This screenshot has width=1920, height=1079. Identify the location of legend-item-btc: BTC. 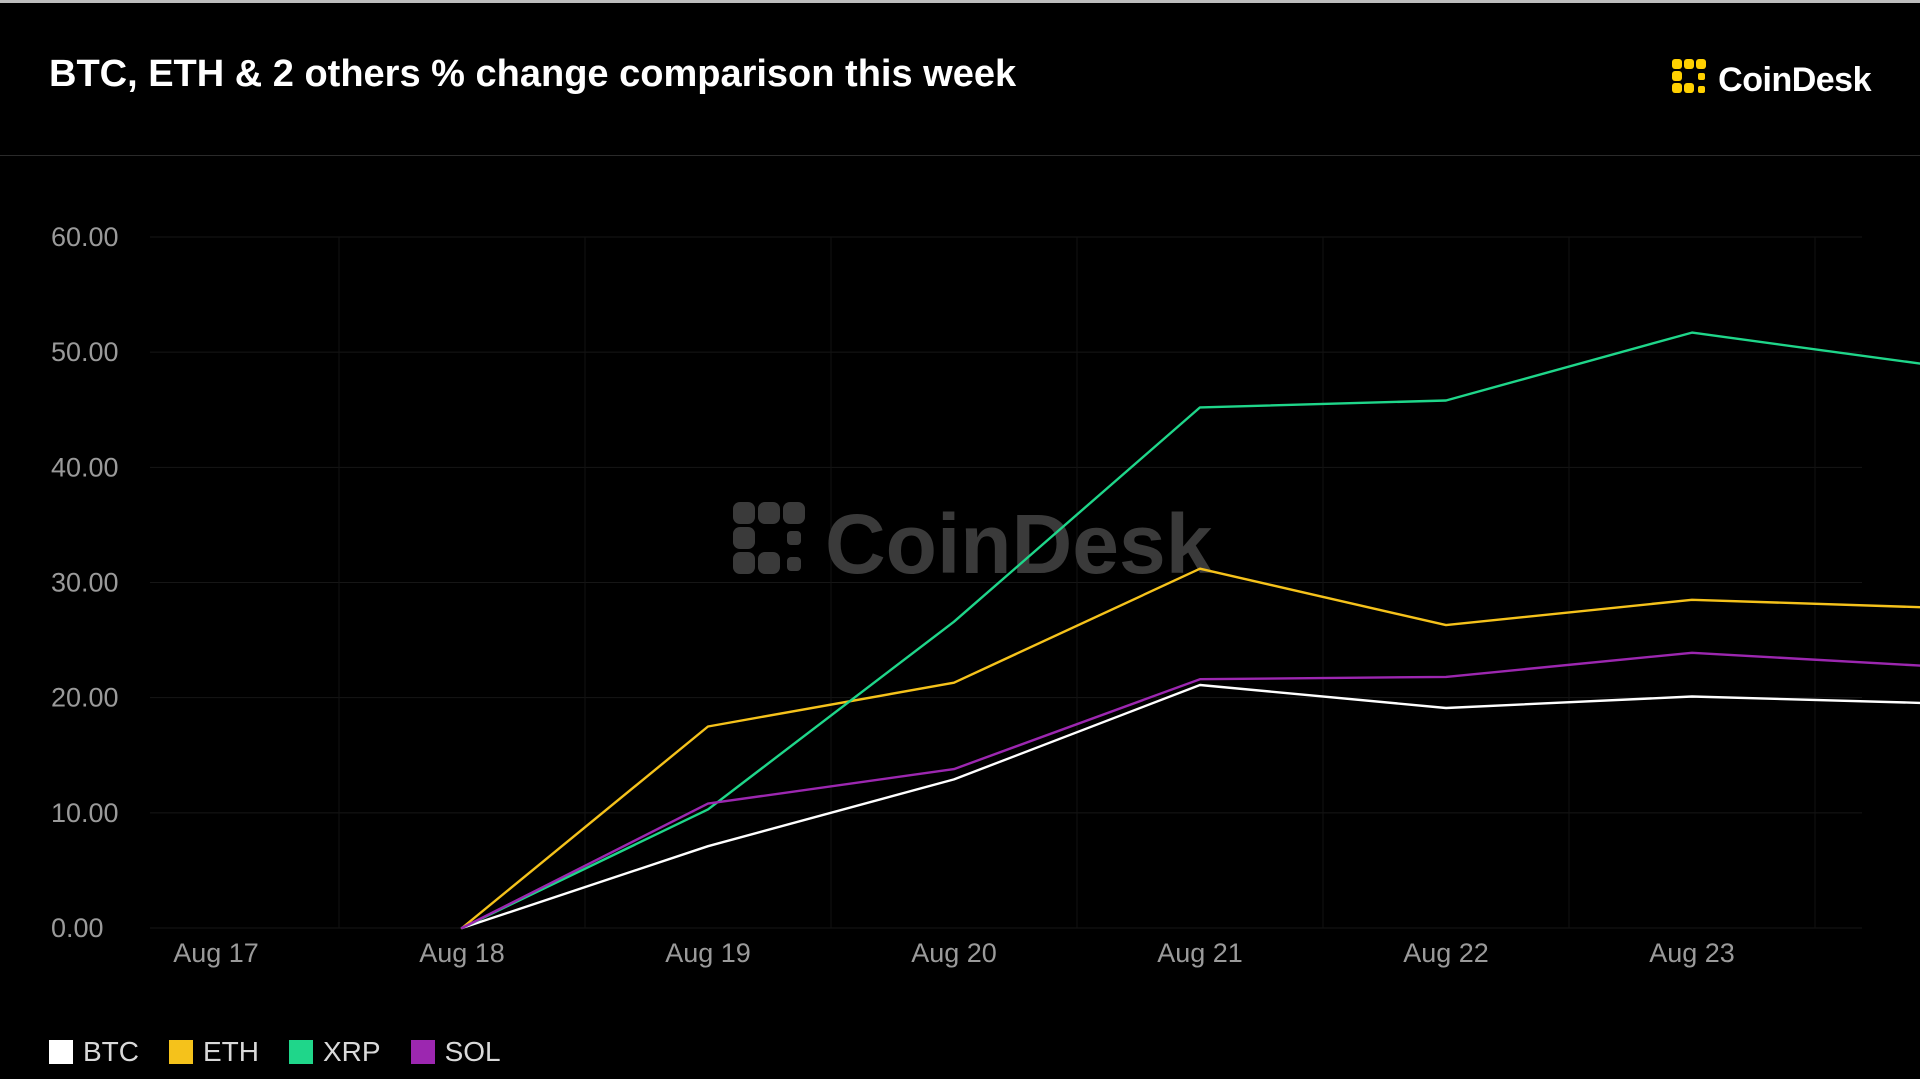
(94, 1052).